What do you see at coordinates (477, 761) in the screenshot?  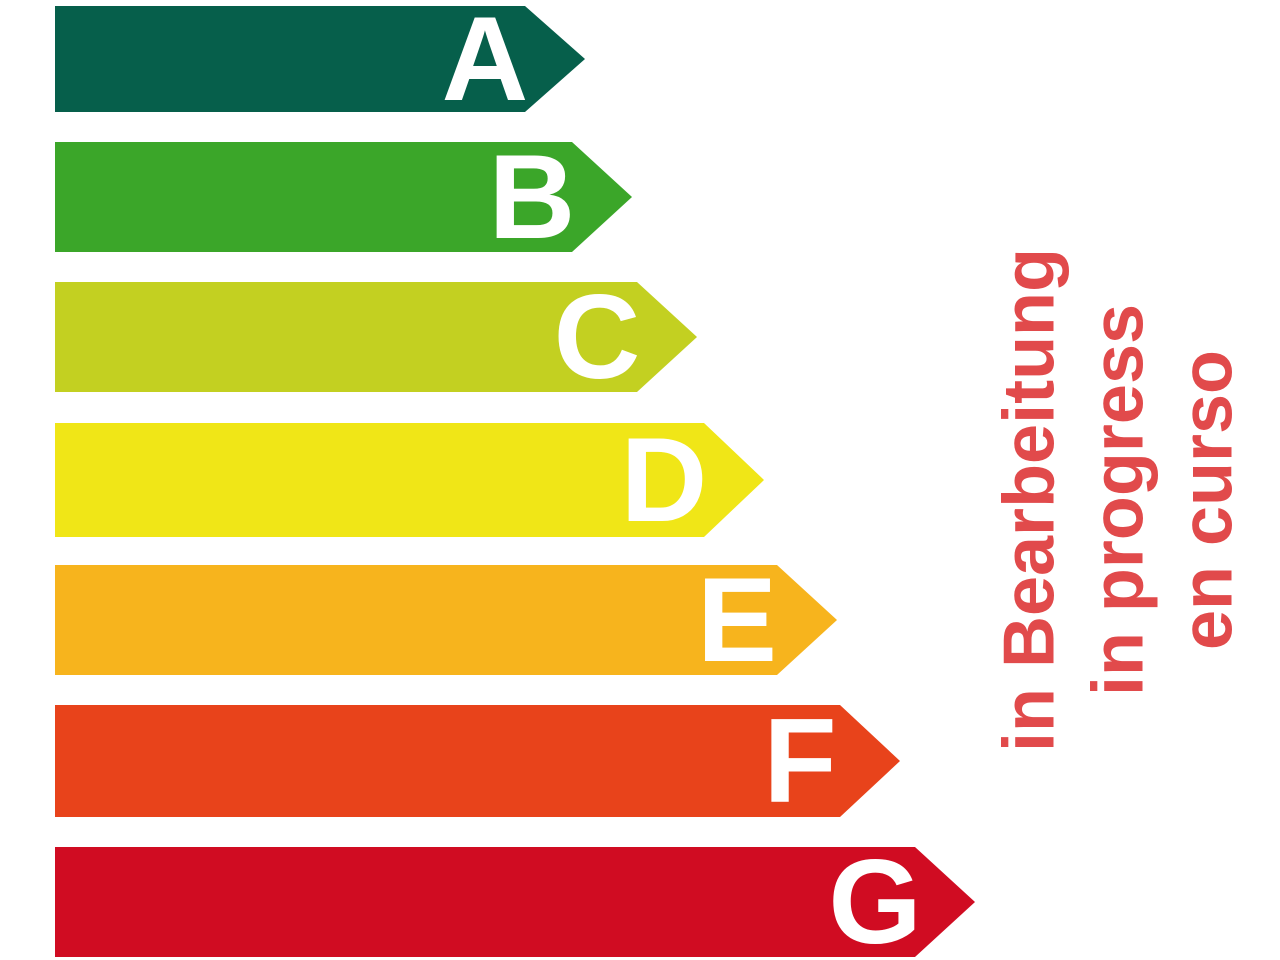 I see `rating-arrow-f: F` at bounding box center [477, 761].